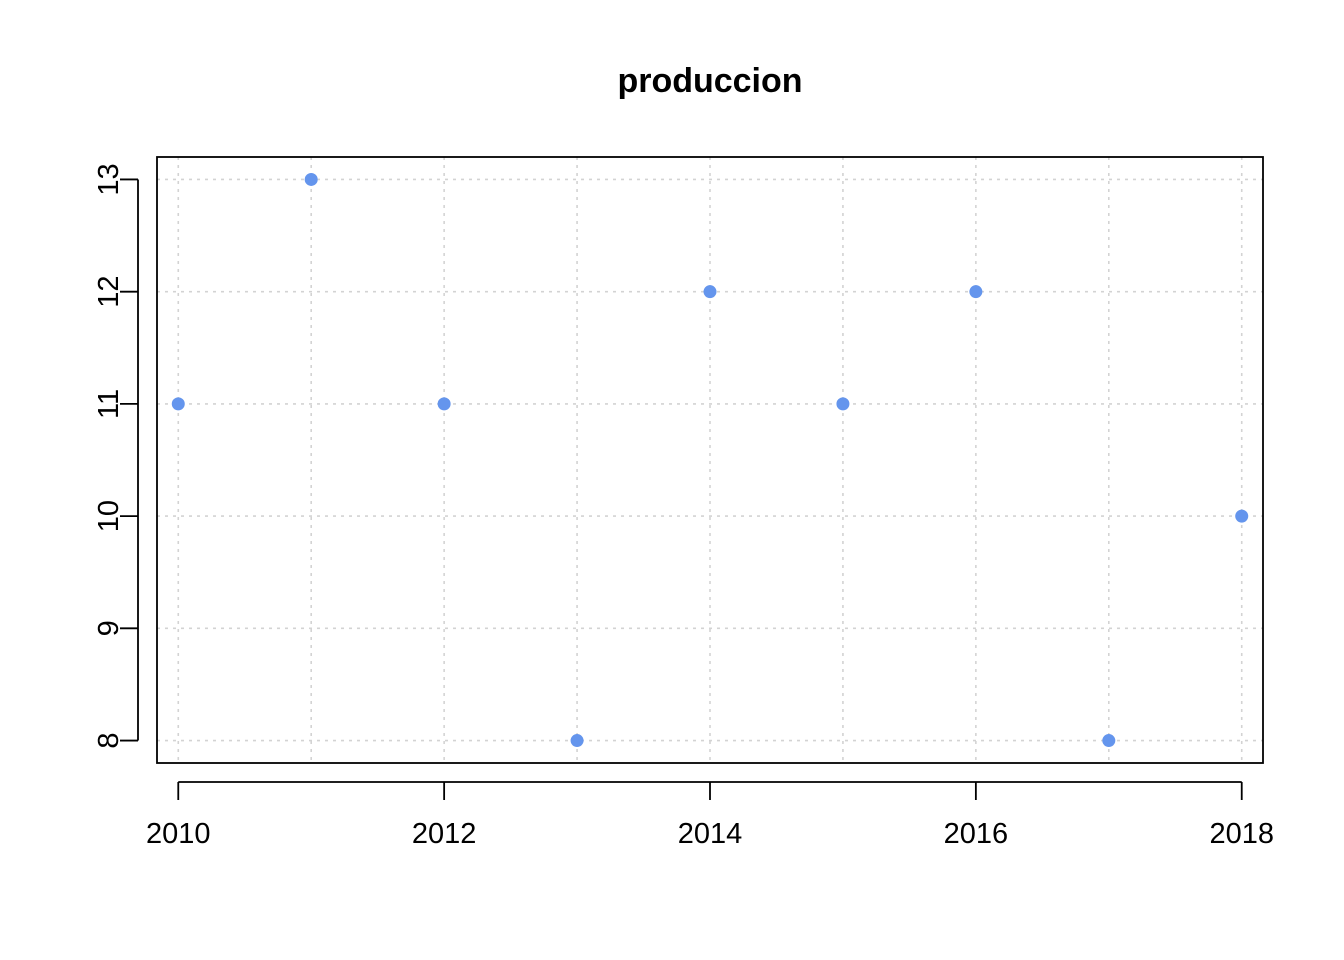  Describe the element at coordinates (109, 740) in the screenshot. I see `y-tick-label: 8` at that location.